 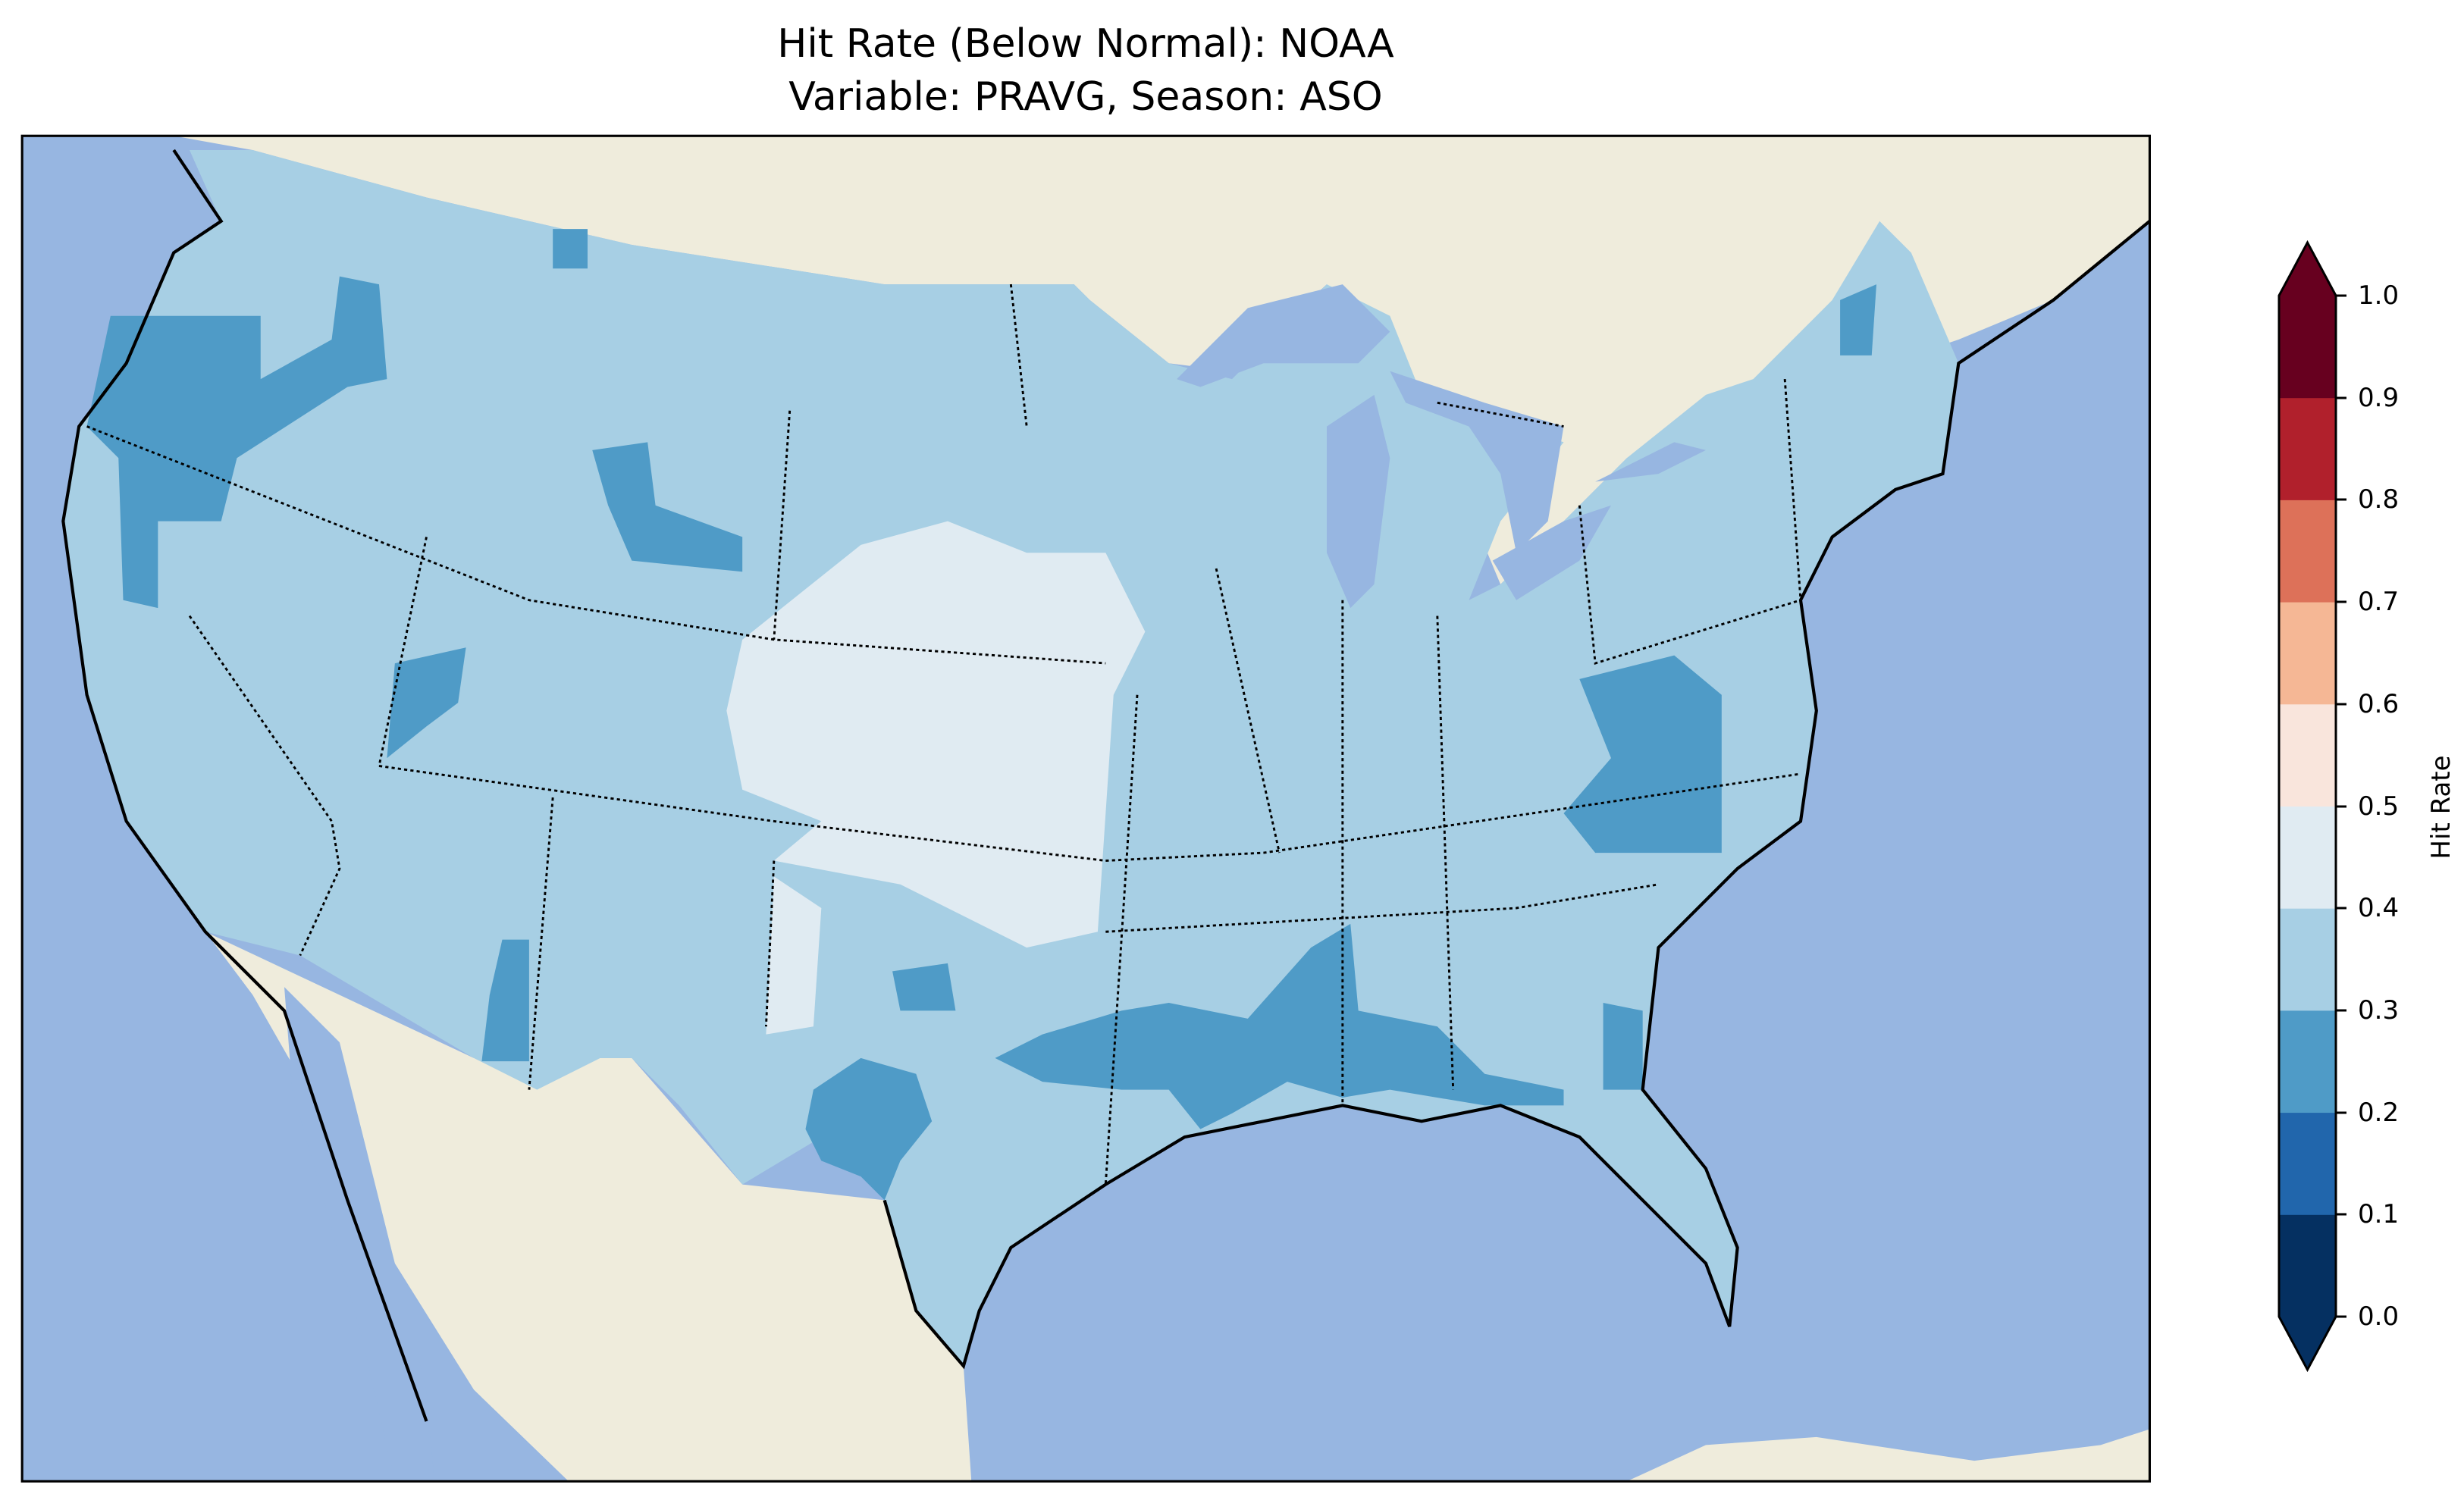 I want to click on great-lakes, so click(x=1442, y=446).